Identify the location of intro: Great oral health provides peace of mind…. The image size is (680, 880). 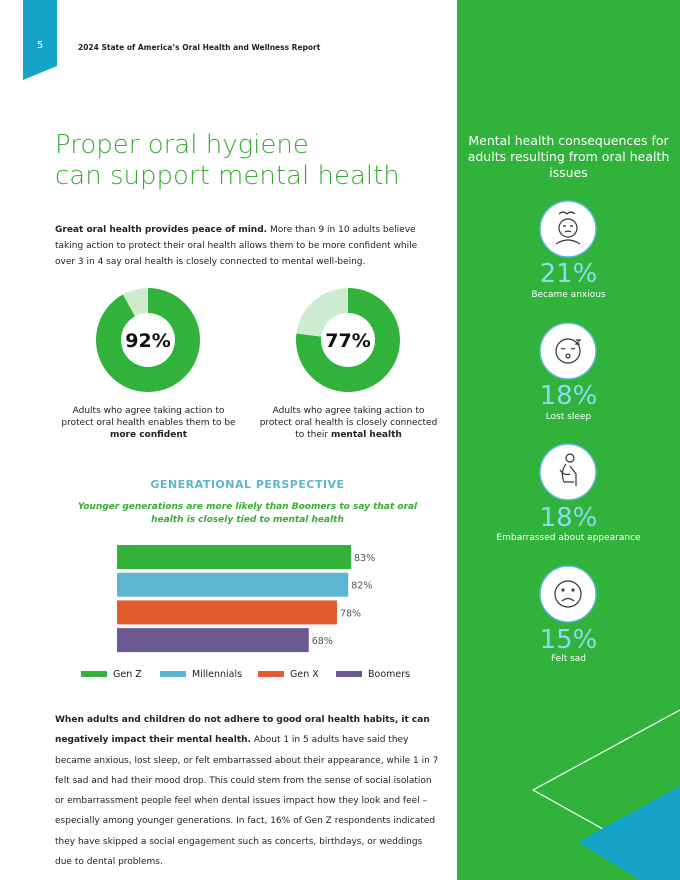
(242, 246).